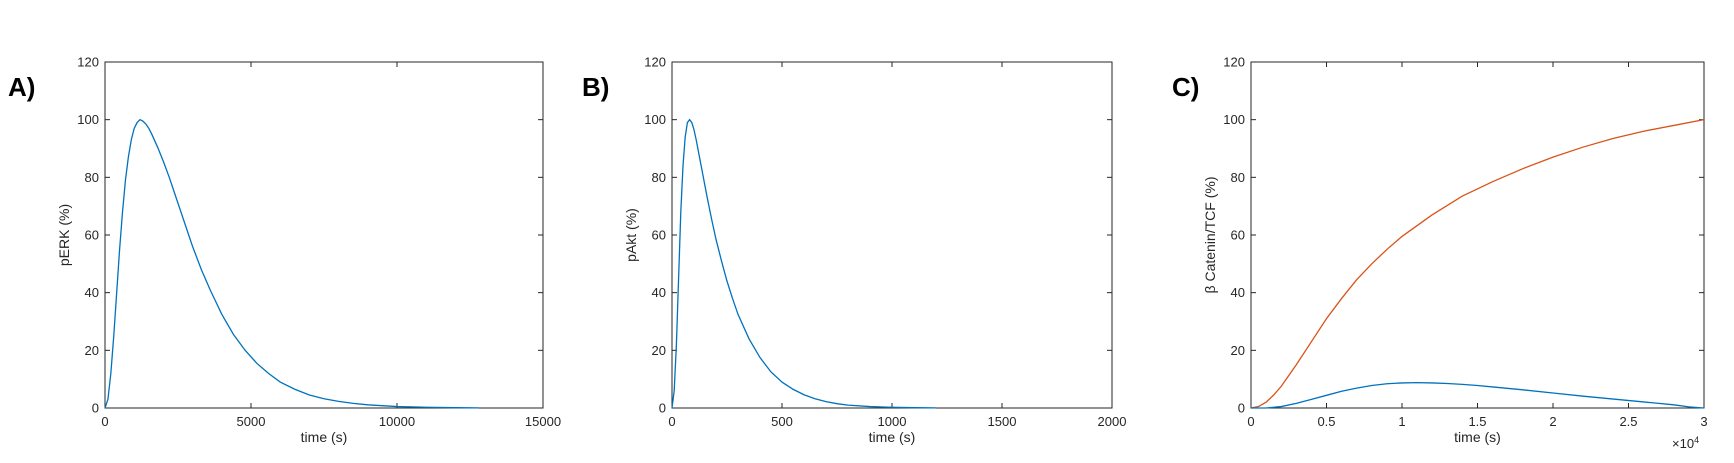 The width and height of the screenshot is (1734, 463). What do you see at coordinates (1002, 421) in the screenshot?
I see `x-tick-label: 1500` at bounding box center [1002, 421].